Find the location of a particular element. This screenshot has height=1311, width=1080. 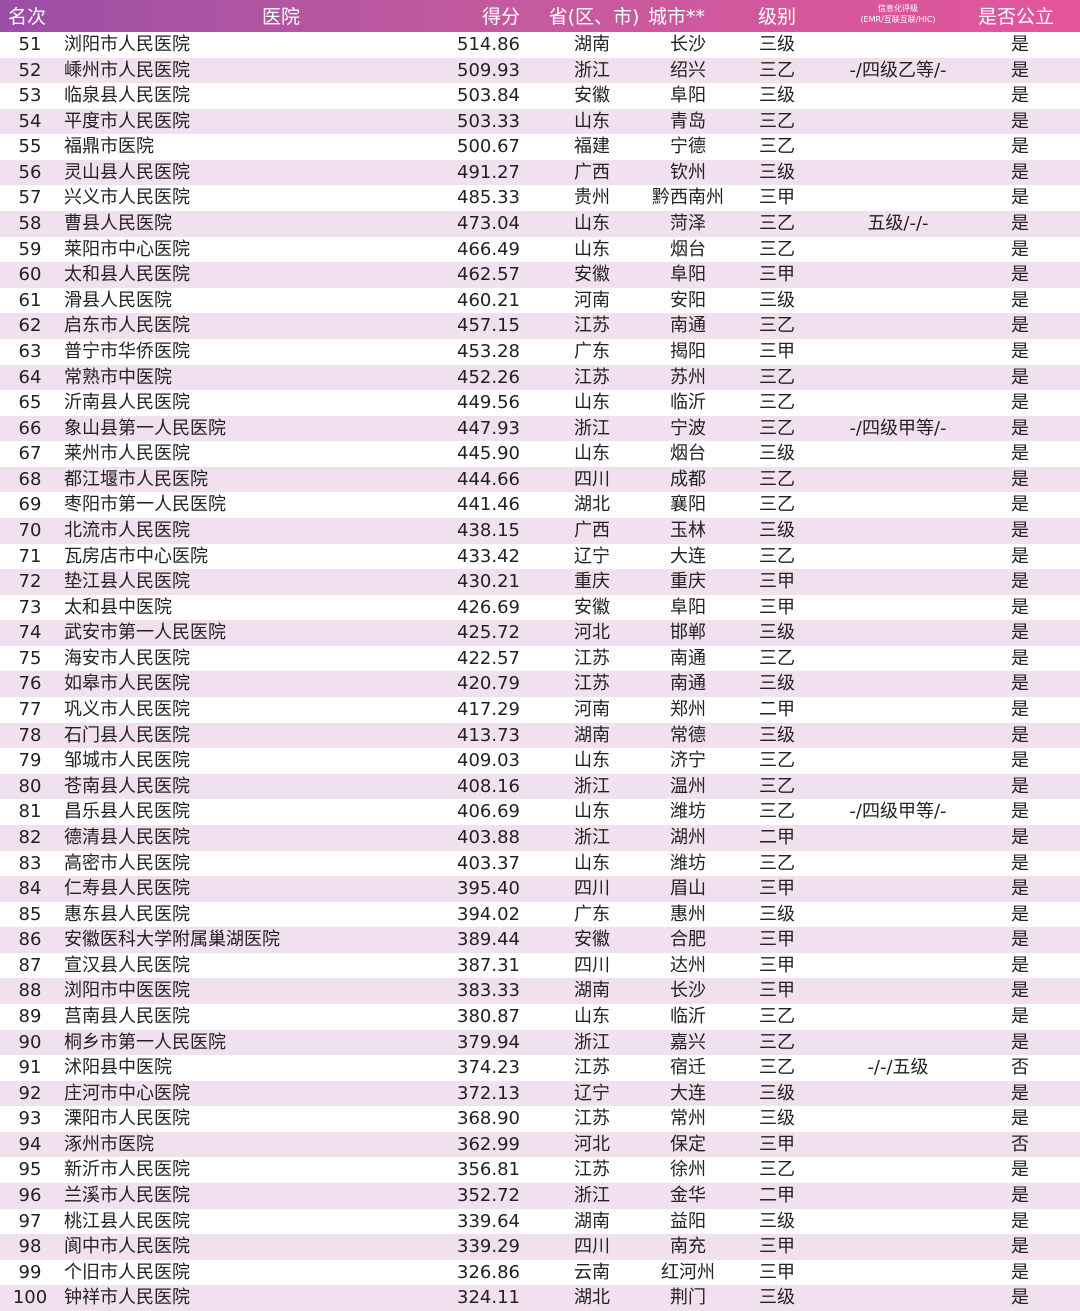

city-cell: 宁波 is located at coordinates (688, 428).